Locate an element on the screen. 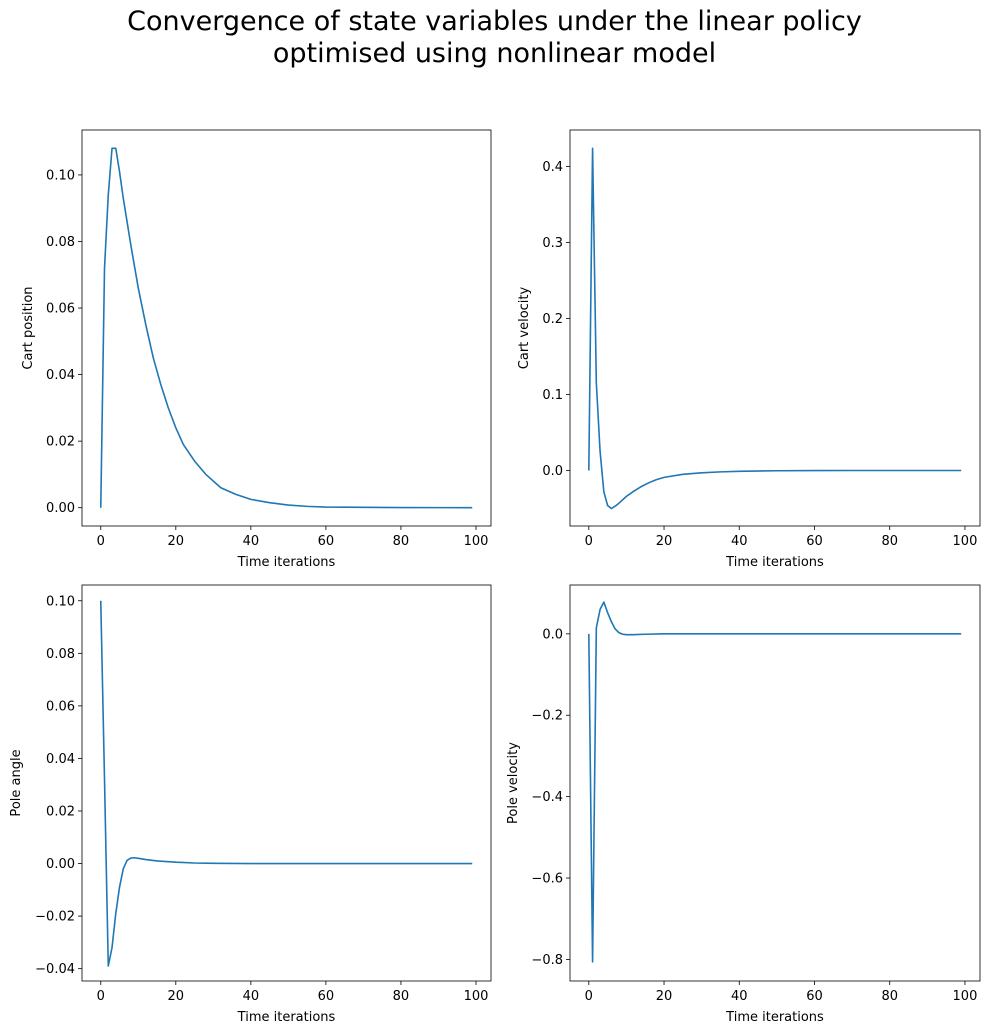  y-tick-label: −0.04 is located at coordinates (55, 969).